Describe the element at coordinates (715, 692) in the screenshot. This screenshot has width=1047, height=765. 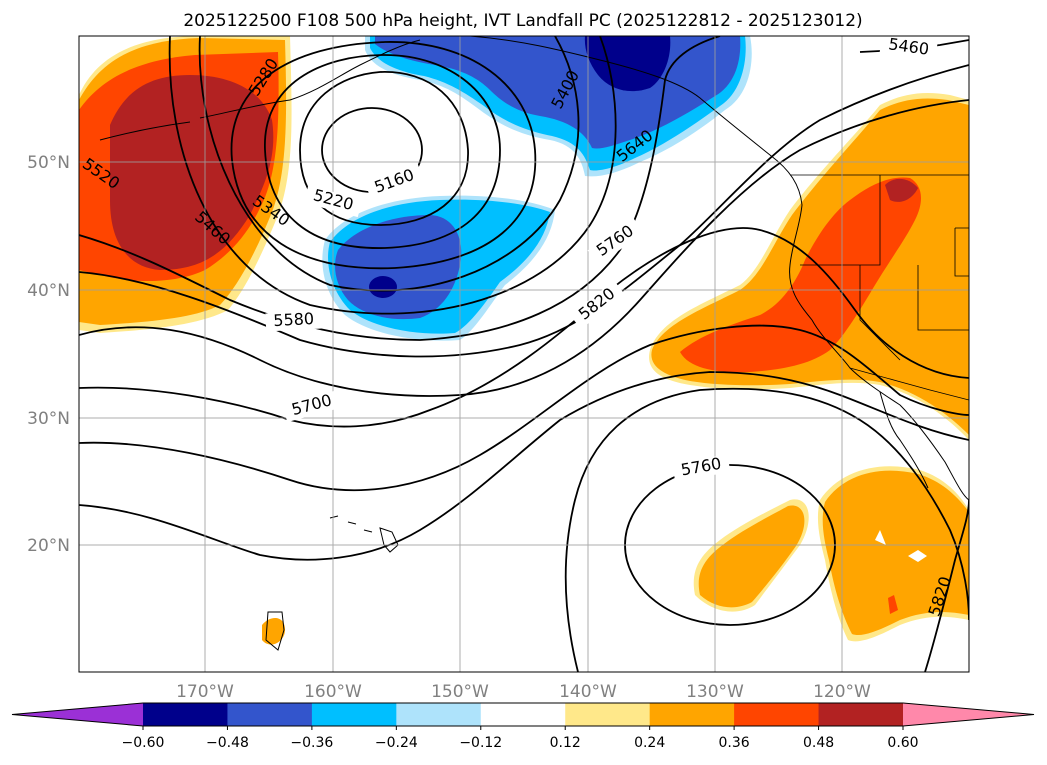
I see `lon-label: 130°W` at that location.